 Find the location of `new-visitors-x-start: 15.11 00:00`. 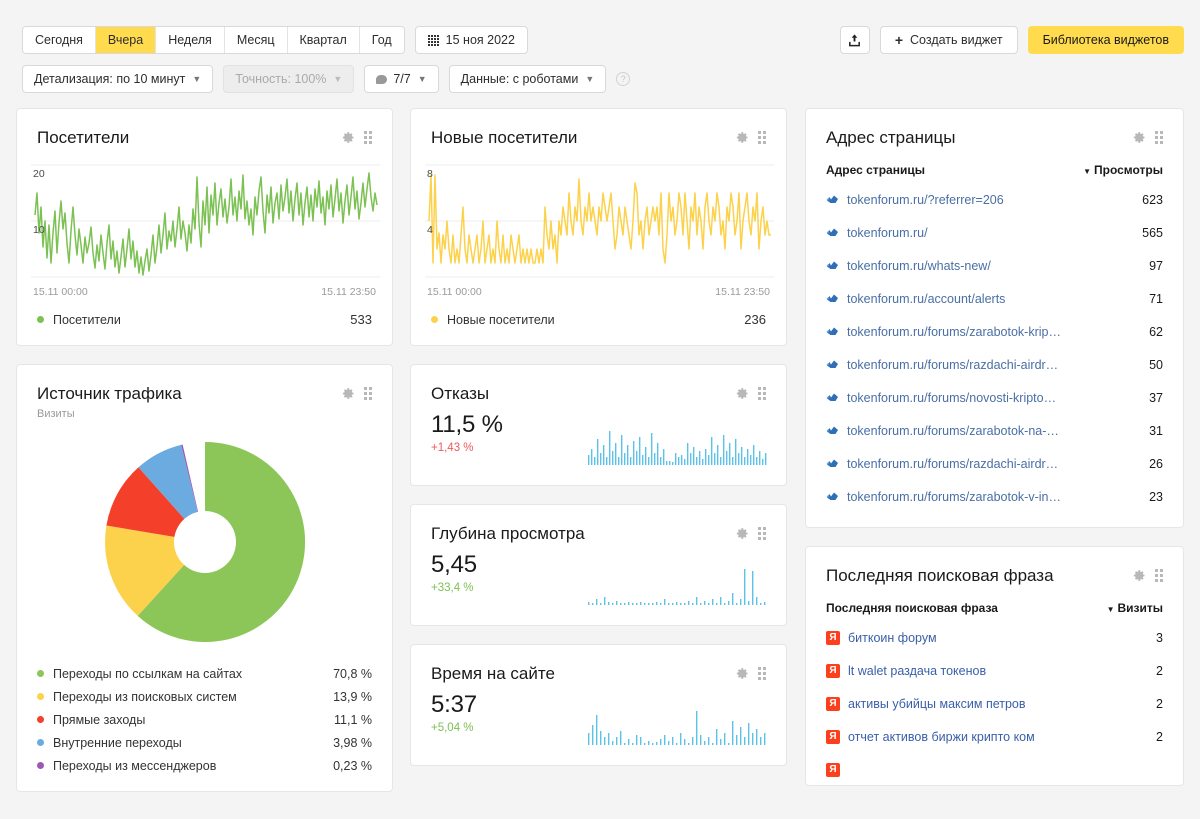

new-visitors-x-start: 15.11 00:00 is located at coordinates (454, 292).